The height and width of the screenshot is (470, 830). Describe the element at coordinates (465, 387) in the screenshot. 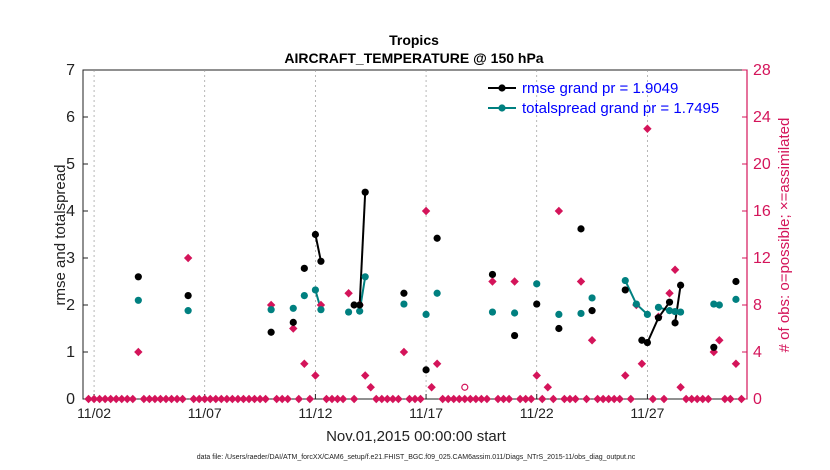

I see `obs-possible-marker` at that location.